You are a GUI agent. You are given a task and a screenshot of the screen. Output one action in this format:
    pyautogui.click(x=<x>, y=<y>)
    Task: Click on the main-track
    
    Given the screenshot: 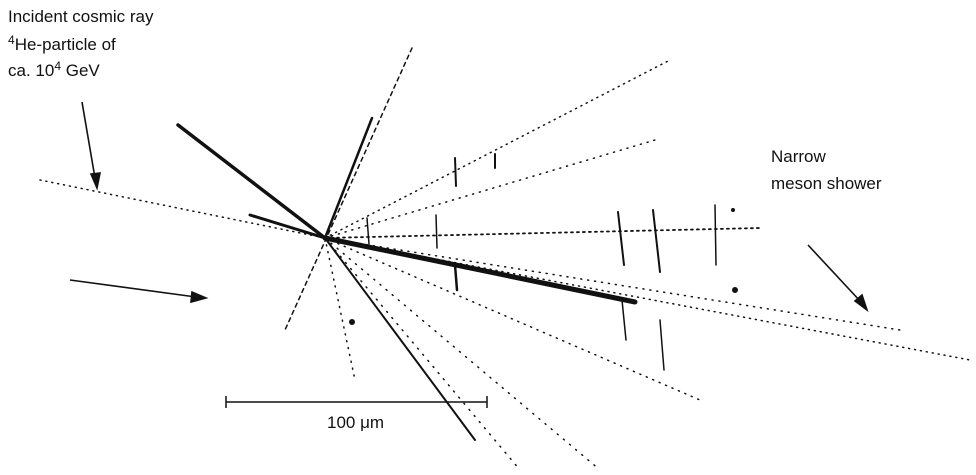 What is the action you would take?
    pyautogui.click(x=480, y=270)
    